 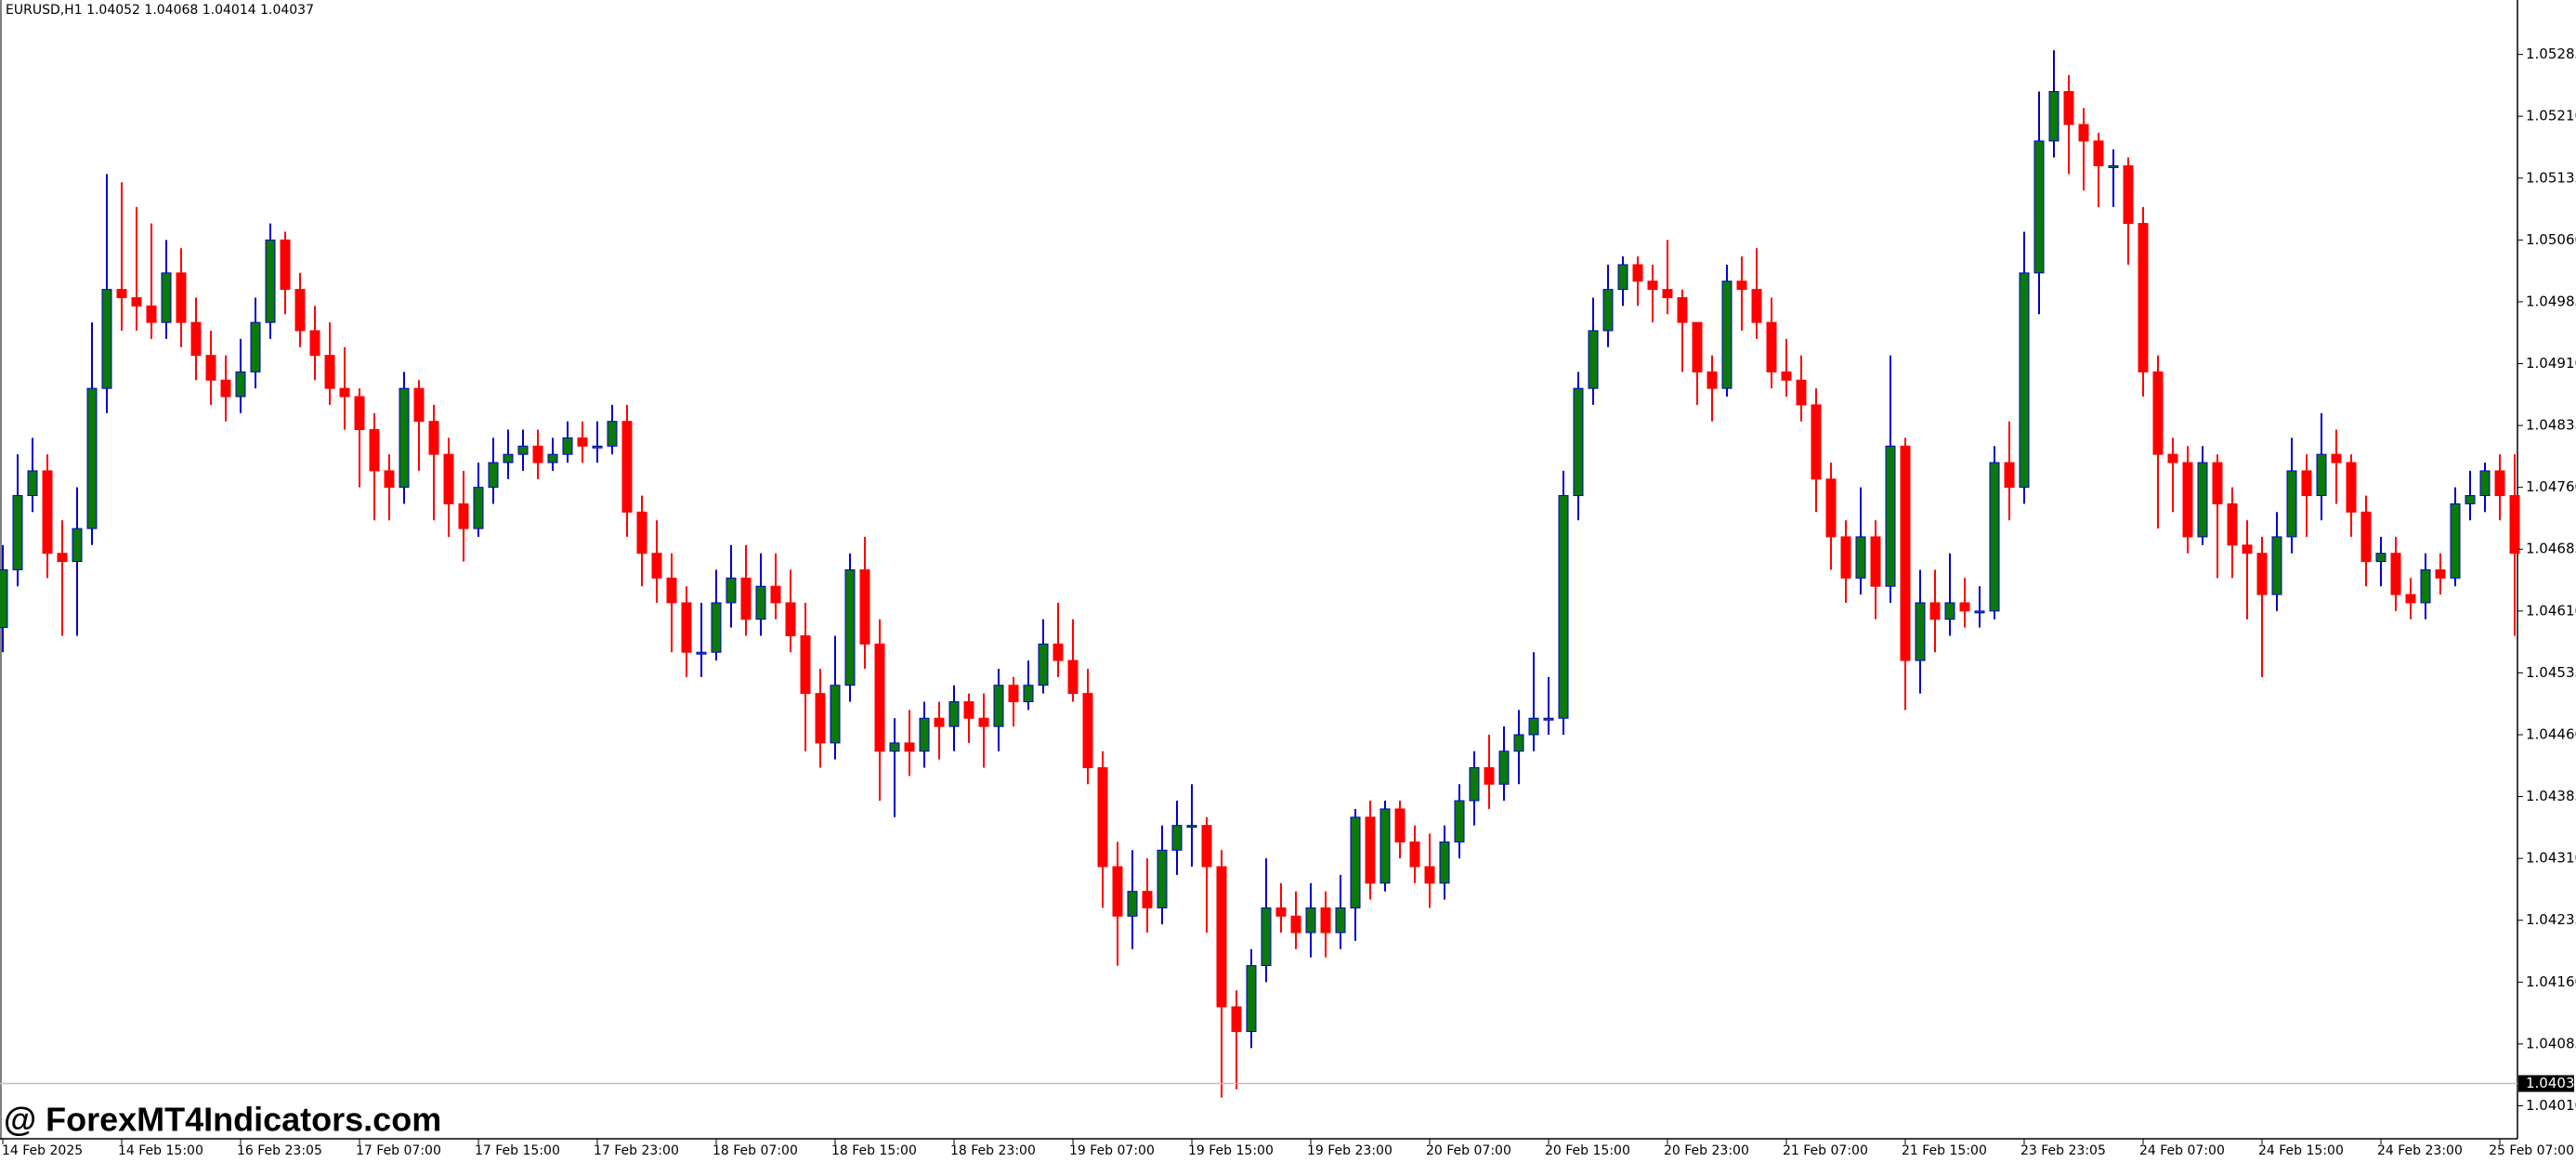 What do you see at coordinates (1350, 1150) in the screenshot?
I see `x-tick-label: 19 Feb 23:00` at bounding box center [1350, 1150].